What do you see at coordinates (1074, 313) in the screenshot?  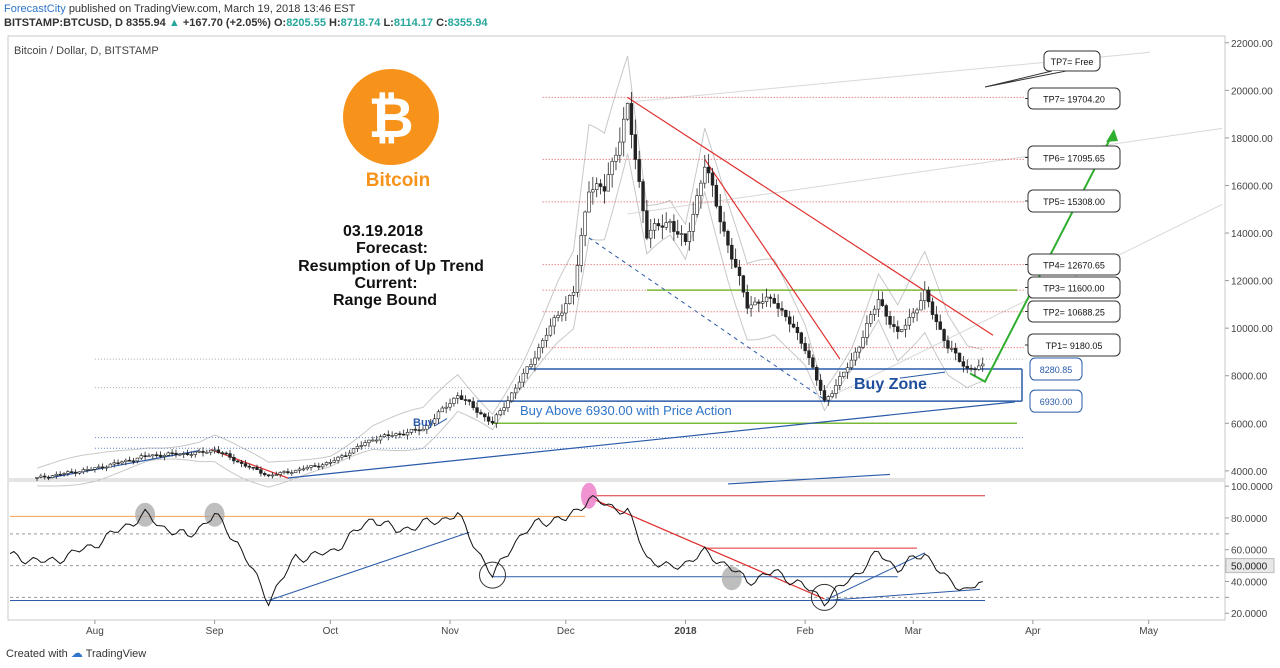 I see `target-callout-label: TP2= 10688.25` at bounding box center [1074, 313].